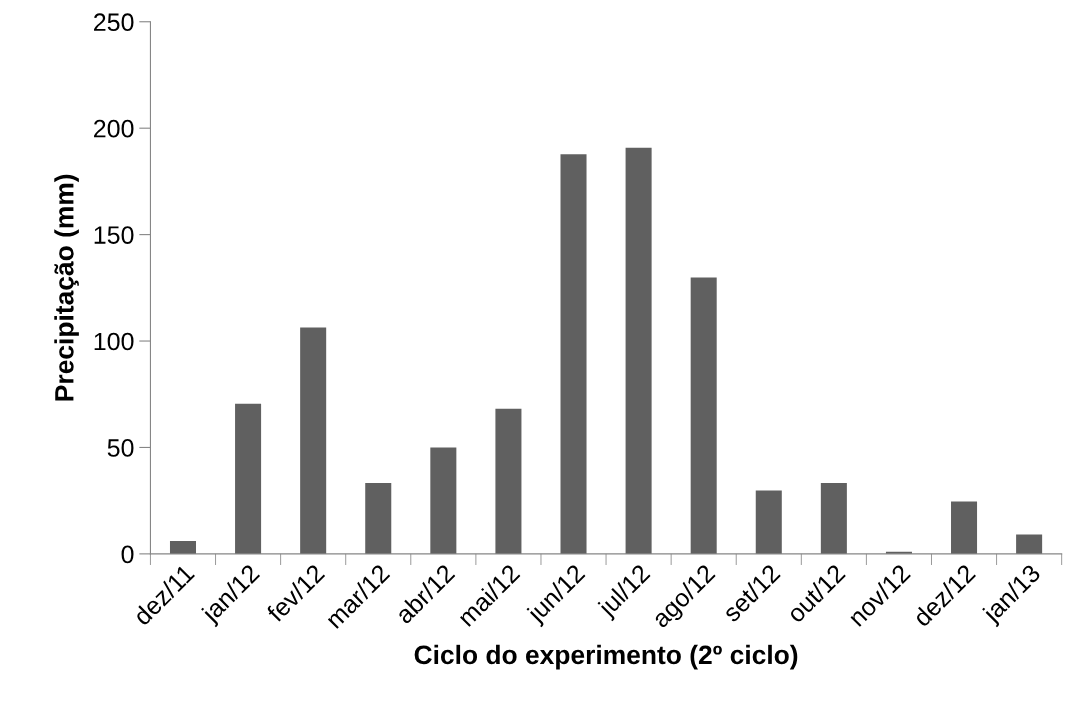  Describe the element at coordinates (66, 287) in the screenshot. I see `y-axis-title: Precipitação (mm)` at that location.